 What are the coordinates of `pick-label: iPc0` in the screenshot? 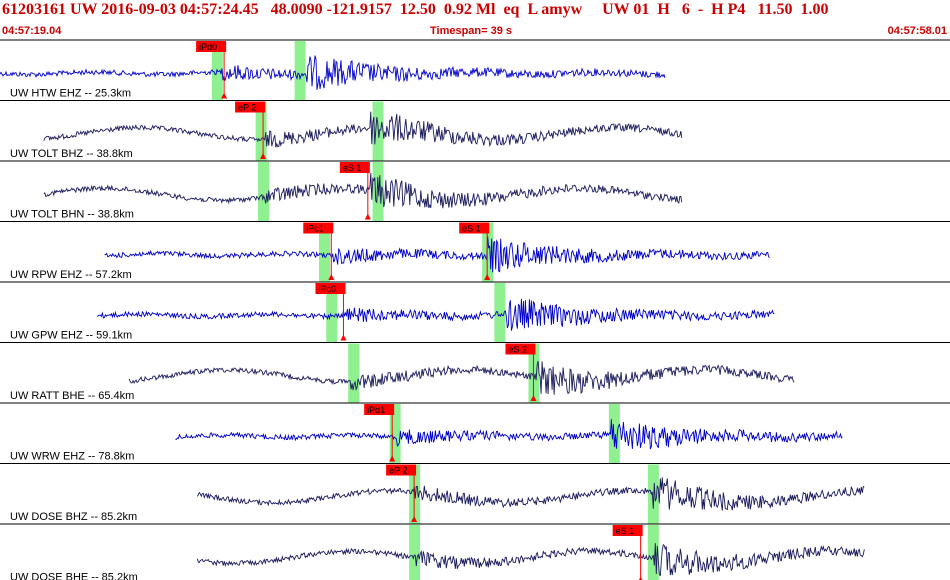 It's located at (327, 289).